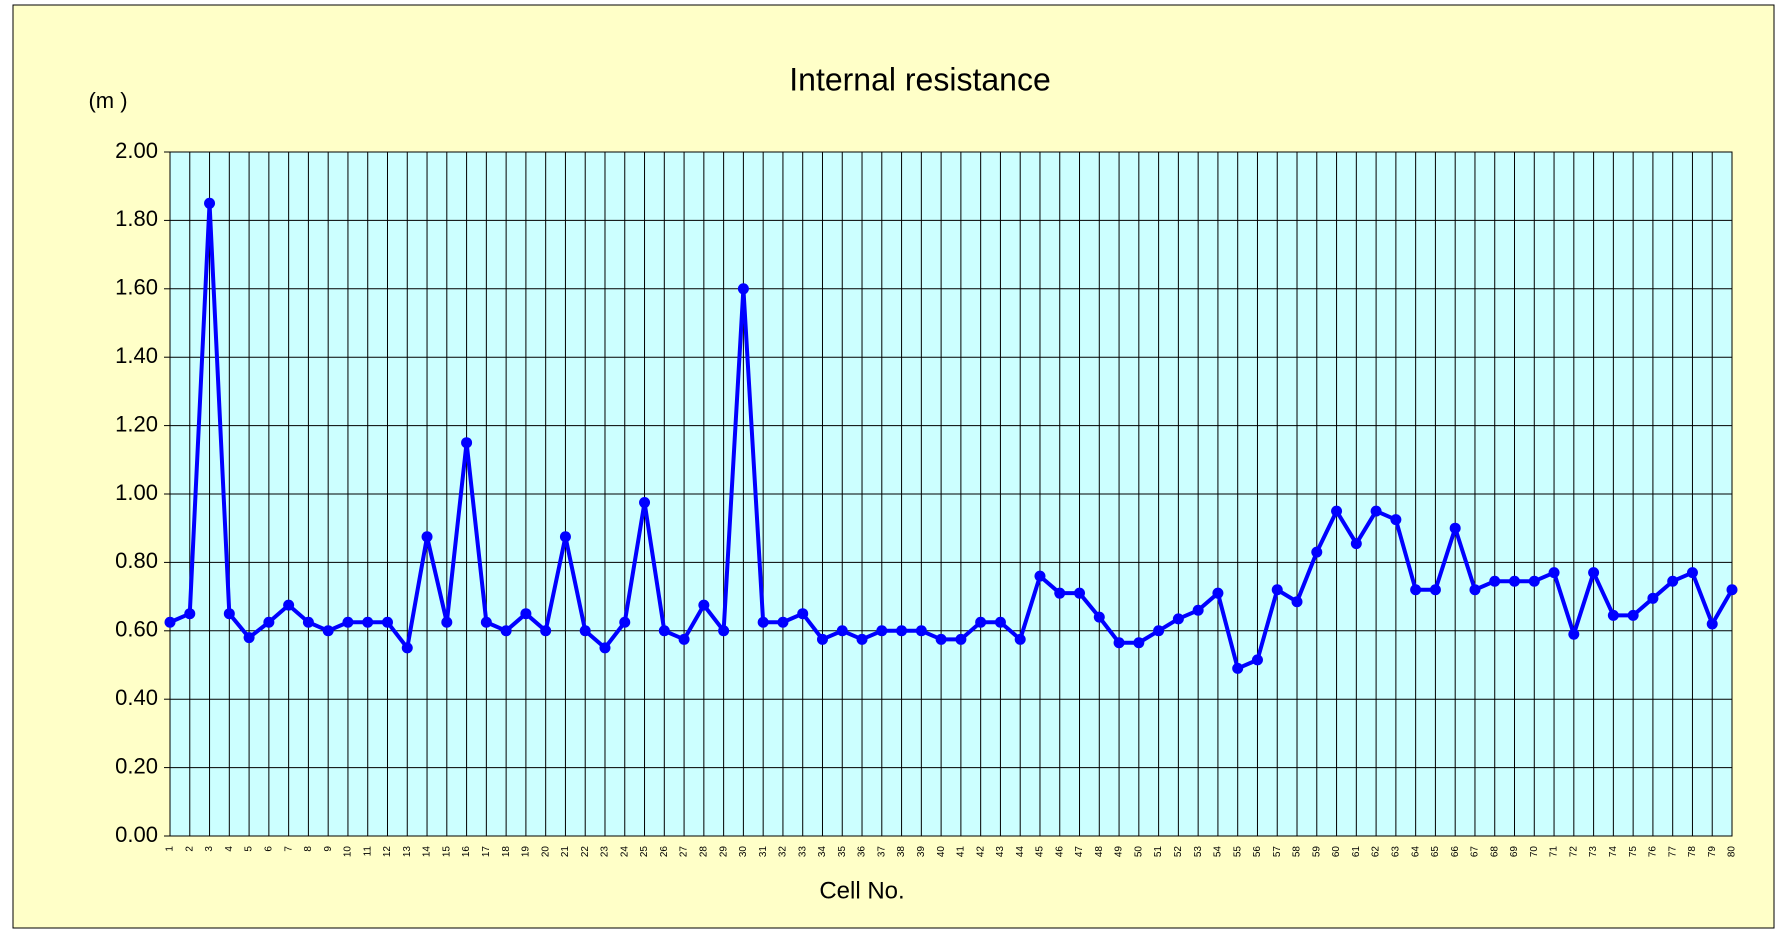 The width and height of the screenshot is (1775, 929). What do you see at coordinates (1257, 852) in the screenshot?
I see `x-tick-label: 56` at bounding box center [1257, 852].